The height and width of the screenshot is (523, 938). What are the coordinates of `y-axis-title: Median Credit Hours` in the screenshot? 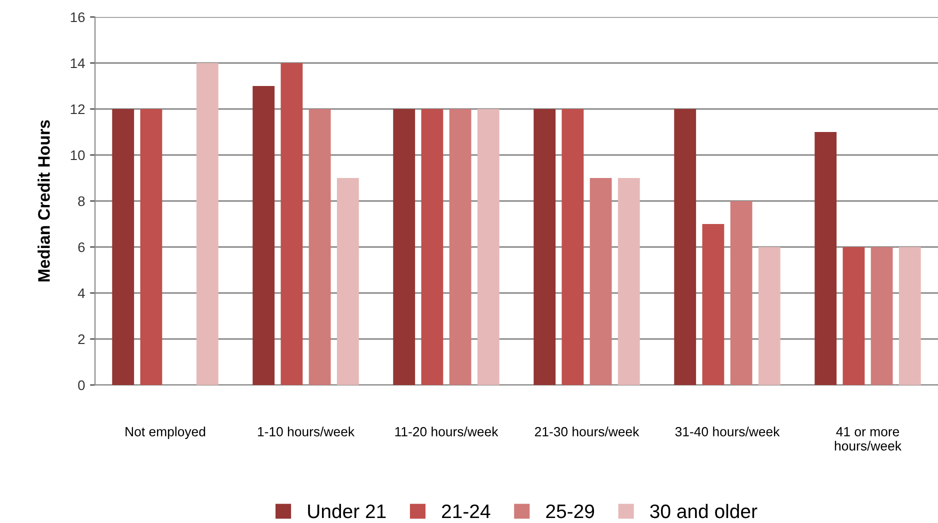 It's located at (44, 201).